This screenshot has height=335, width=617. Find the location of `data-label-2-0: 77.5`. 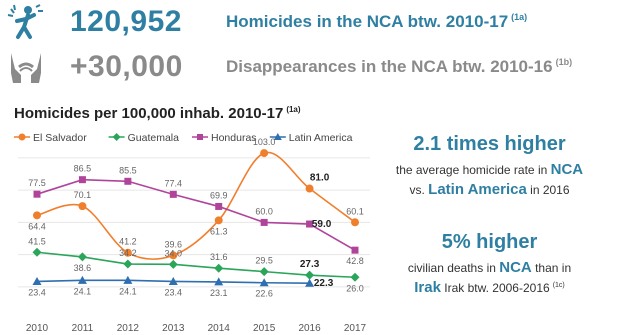

data-label-2-0: 77.5 is located at coordinates (37, 183).